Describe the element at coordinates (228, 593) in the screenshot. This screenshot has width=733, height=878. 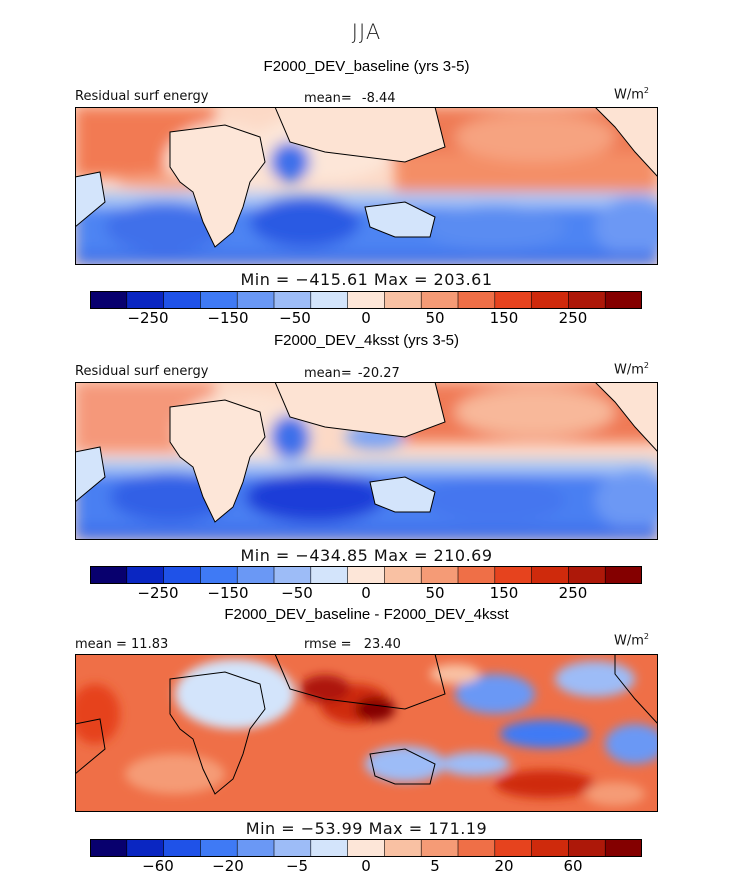
I see `colorbar-2-tick: −150` at that location.